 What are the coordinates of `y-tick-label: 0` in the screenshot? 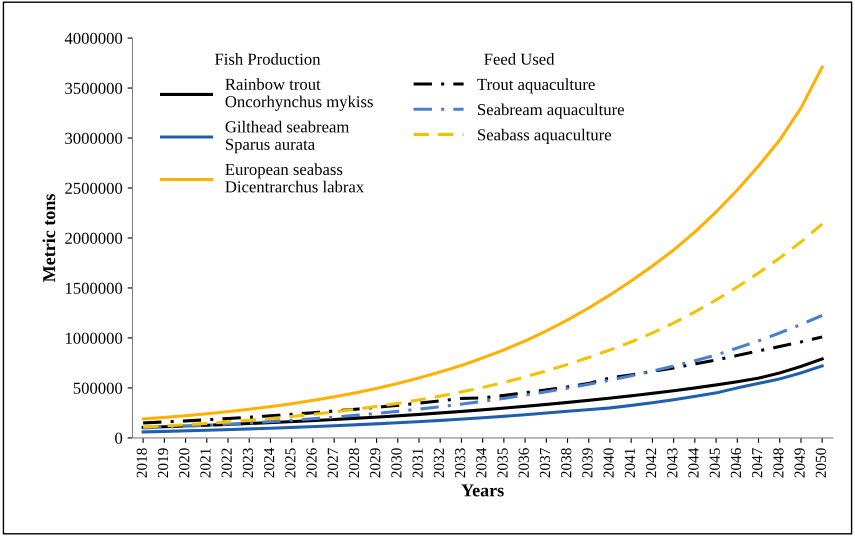 It's located at (118, 438).